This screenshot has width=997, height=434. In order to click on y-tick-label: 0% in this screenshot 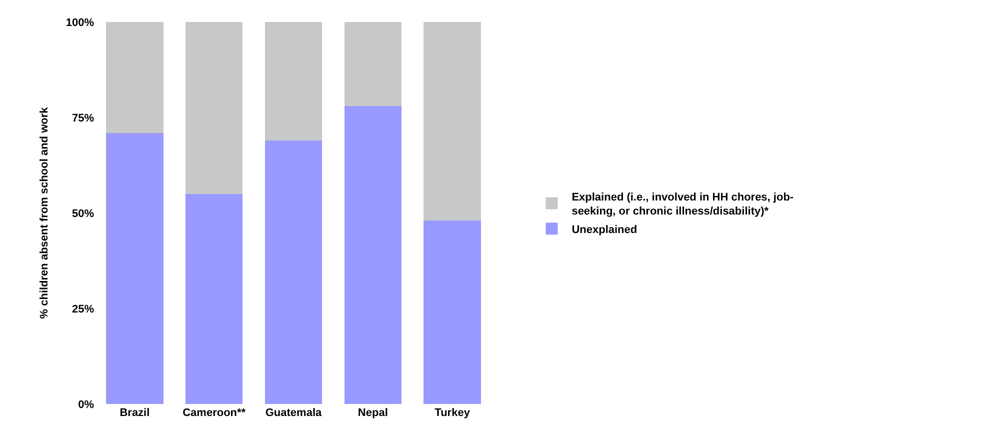, I will do `click(86, 404)`.